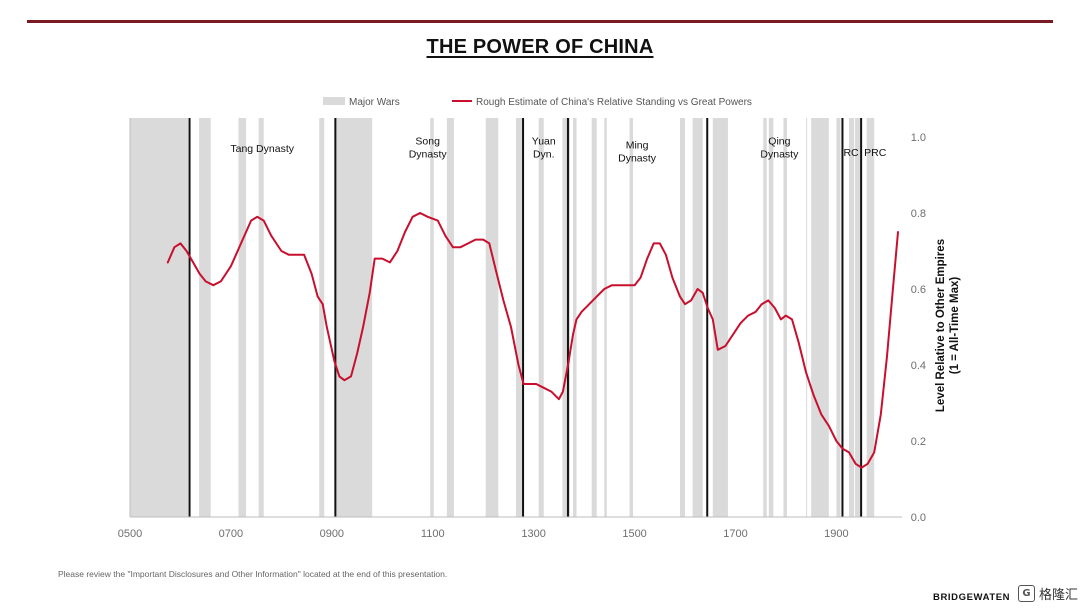 This screenshot has width=1080, height=608. Describe the element at coordinates (332, 534) in the screenshot. I see `x-tick-label: 0900` at that location.